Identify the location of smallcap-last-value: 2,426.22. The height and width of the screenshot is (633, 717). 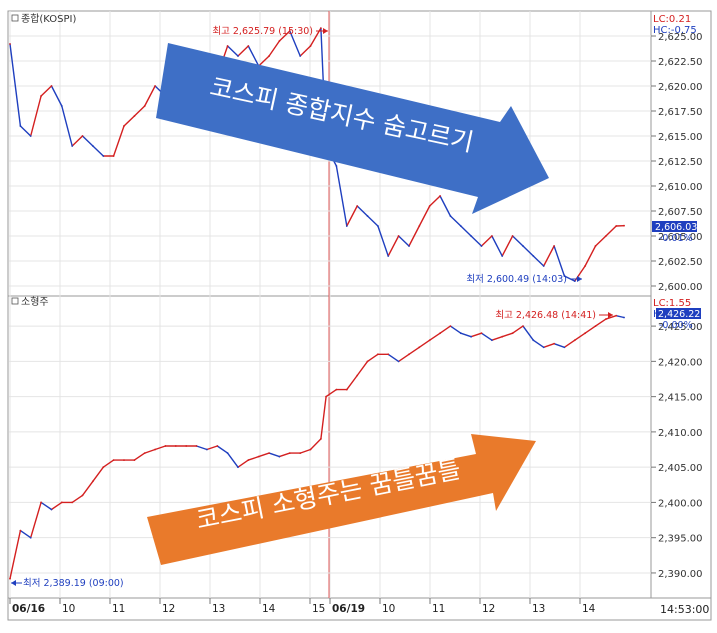
(679, 314).